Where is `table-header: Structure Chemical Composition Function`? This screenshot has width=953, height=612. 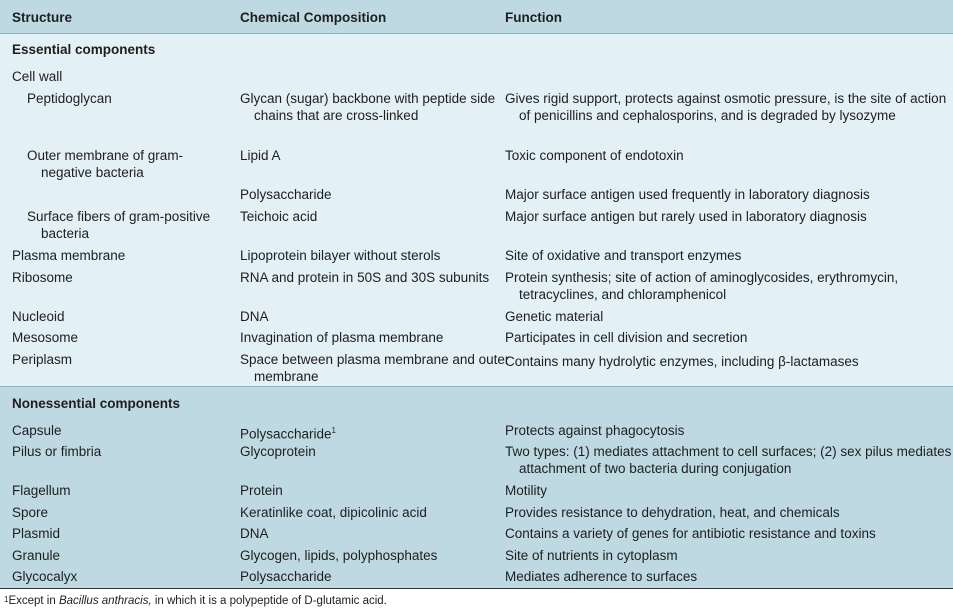 table-header: Structure Chemical Composition Function is located at coordinates (476, 17).